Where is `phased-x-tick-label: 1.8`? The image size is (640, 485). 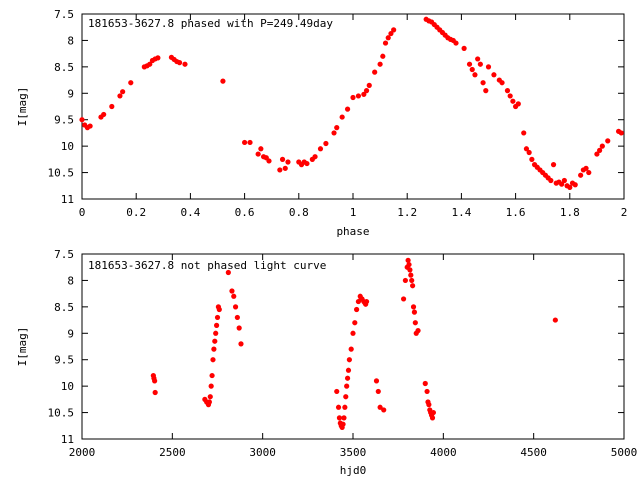
phased-x-tick-label: 1.8 is located at coordinates (570, 212).